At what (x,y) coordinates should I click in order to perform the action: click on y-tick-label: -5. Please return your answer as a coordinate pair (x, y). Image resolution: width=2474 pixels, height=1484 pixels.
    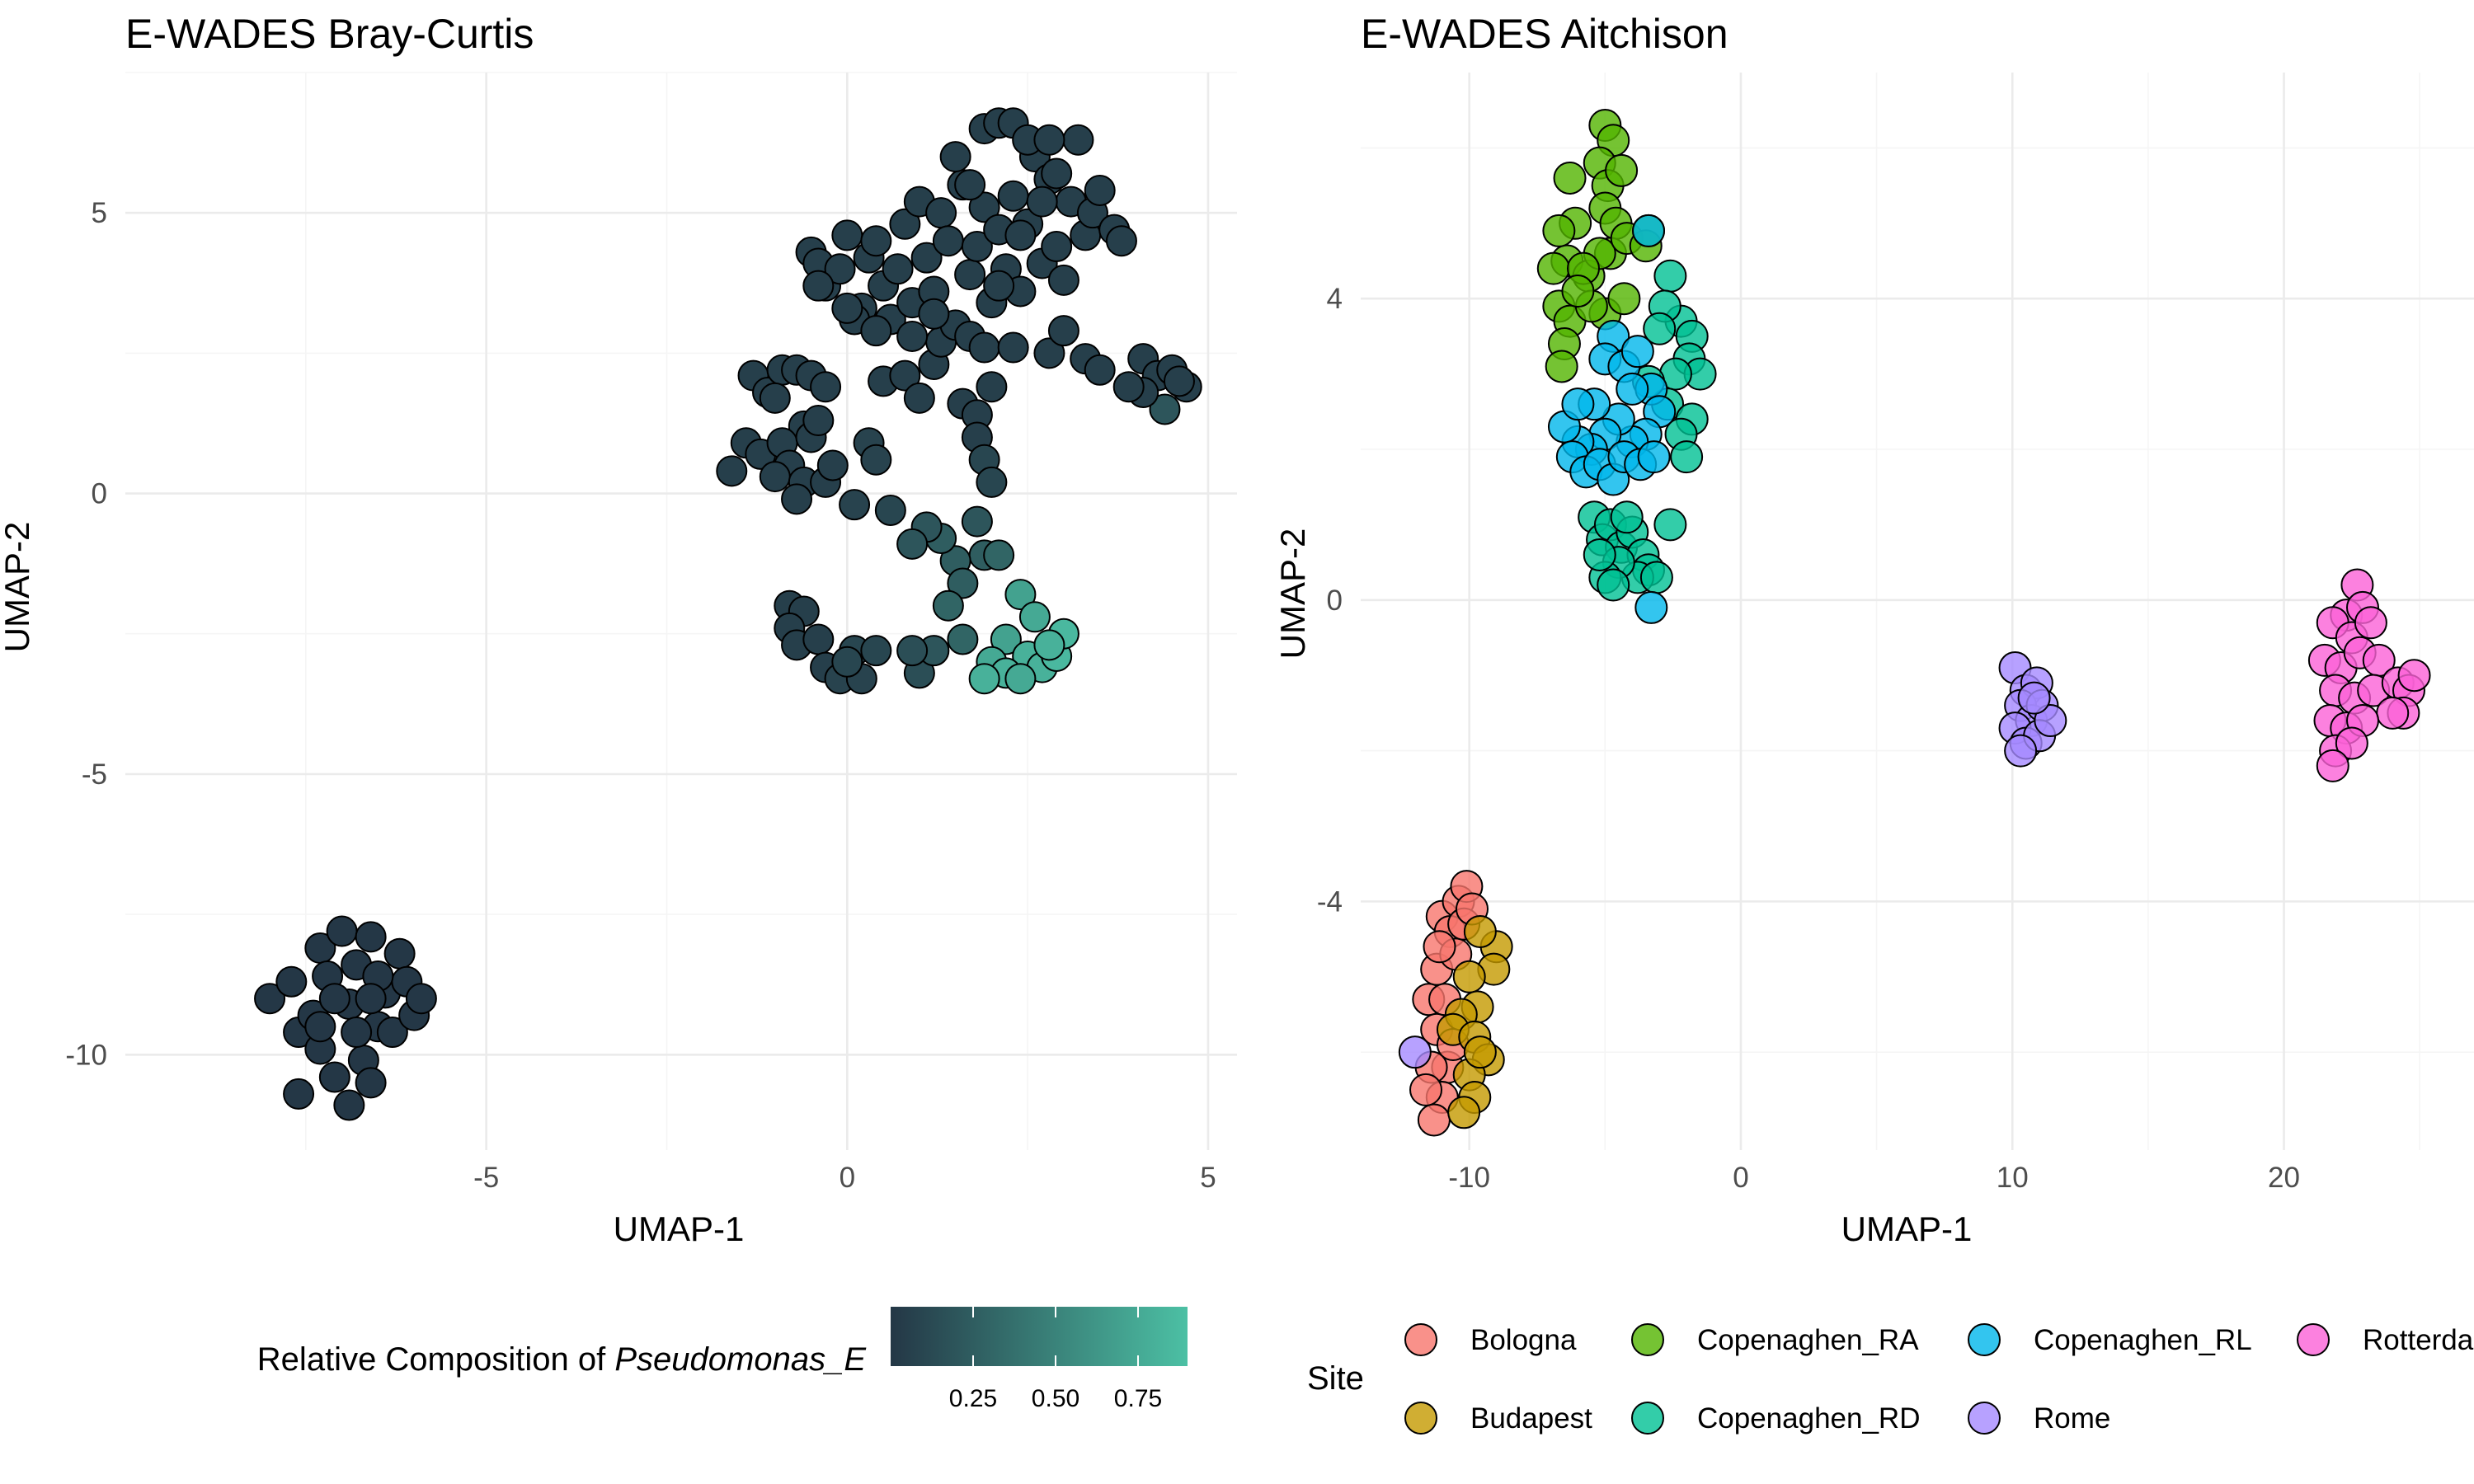
    Looking at the image, I should click on (94, 774).